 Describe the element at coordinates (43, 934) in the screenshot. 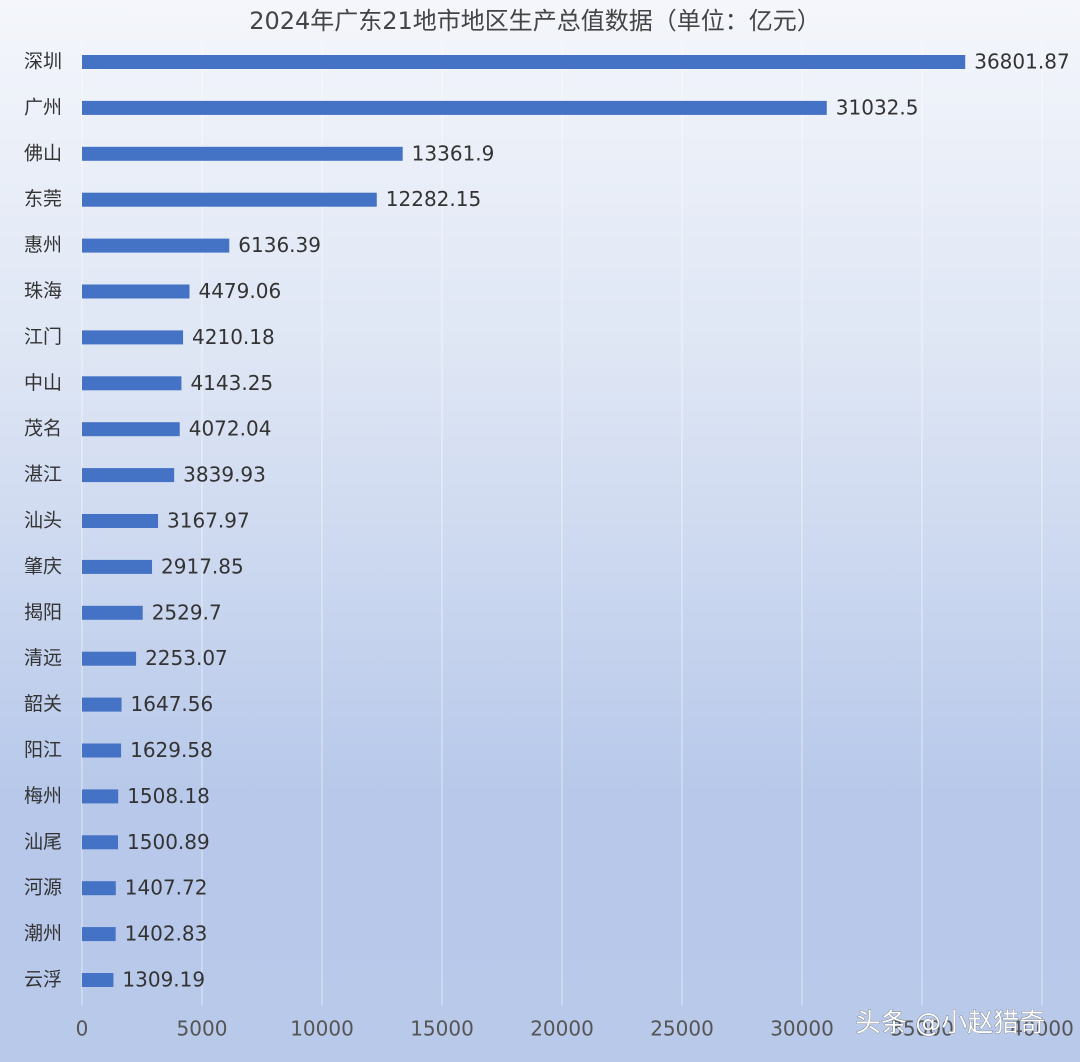

I see `y-tick-label: 潮州` at that location.